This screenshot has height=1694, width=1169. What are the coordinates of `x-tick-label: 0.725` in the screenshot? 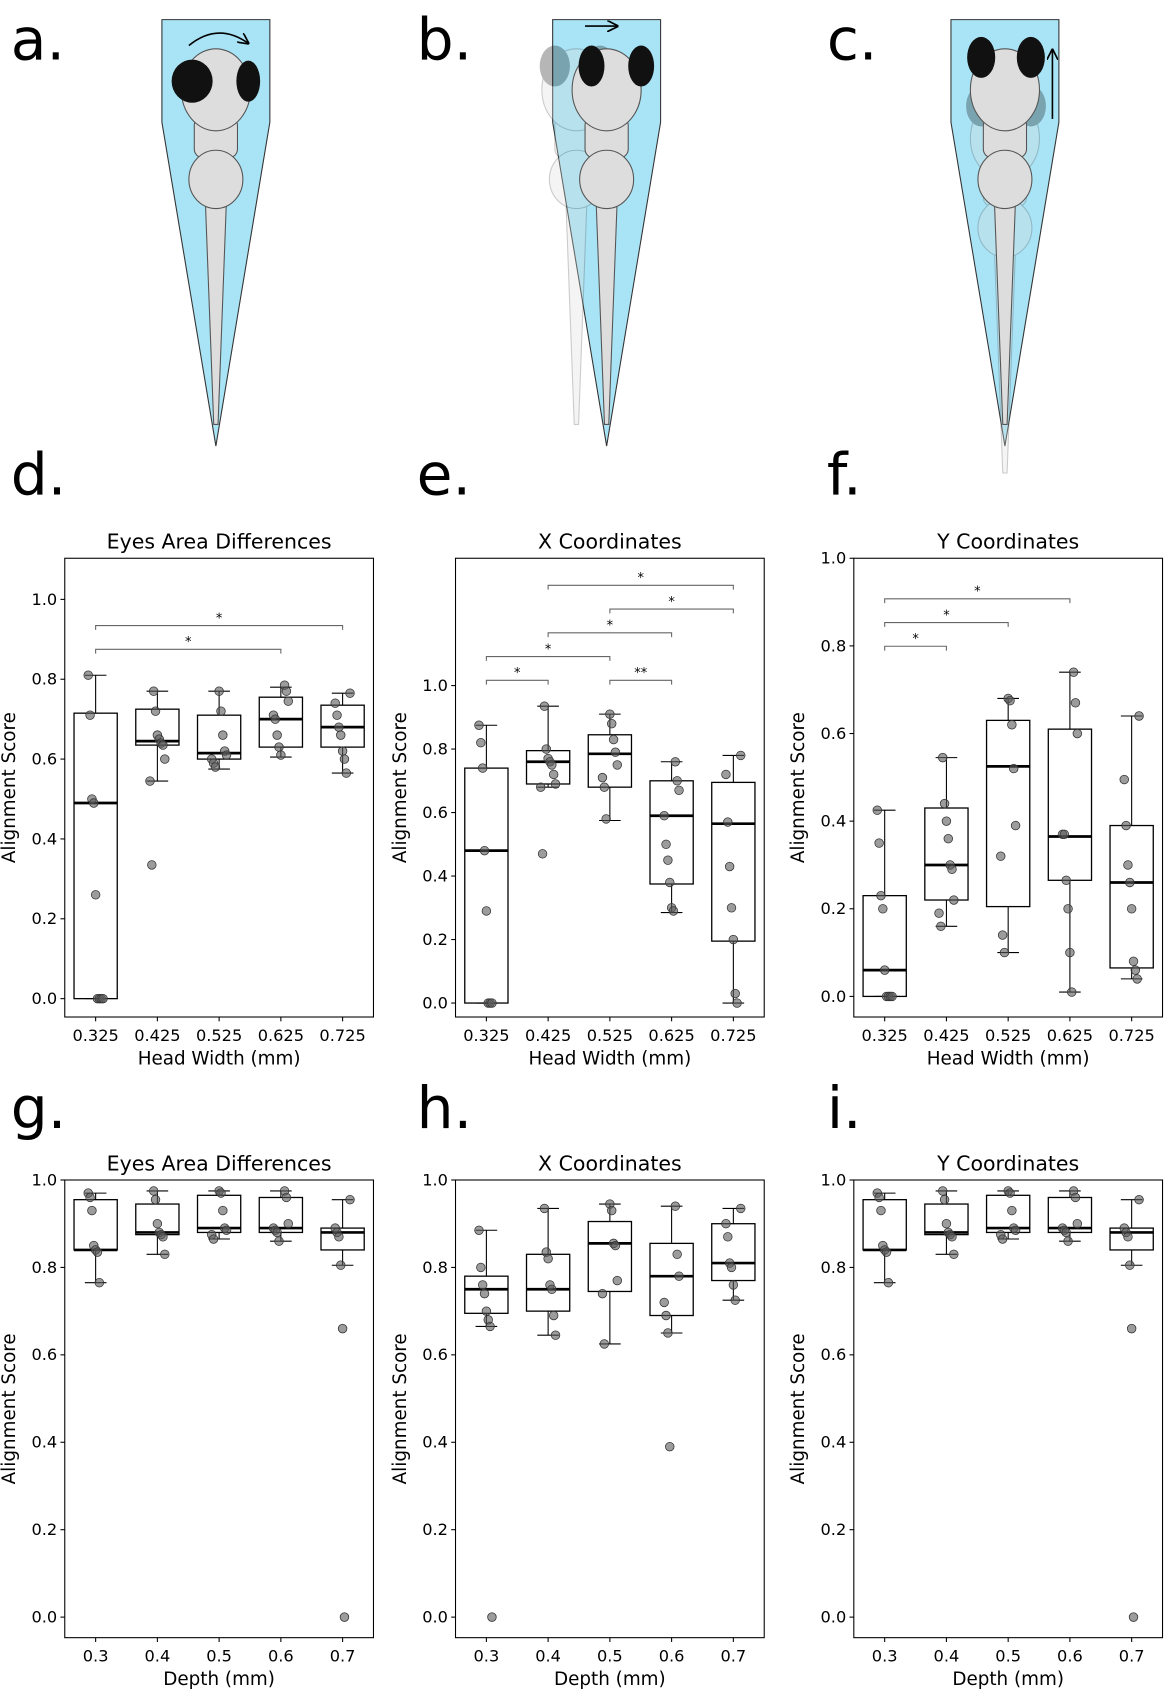 It's located at (342, 1035).